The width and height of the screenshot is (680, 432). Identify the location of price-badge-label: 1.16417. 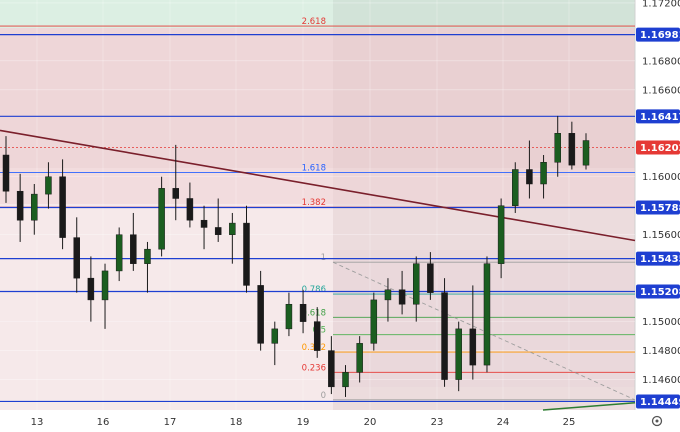
(660, 117).